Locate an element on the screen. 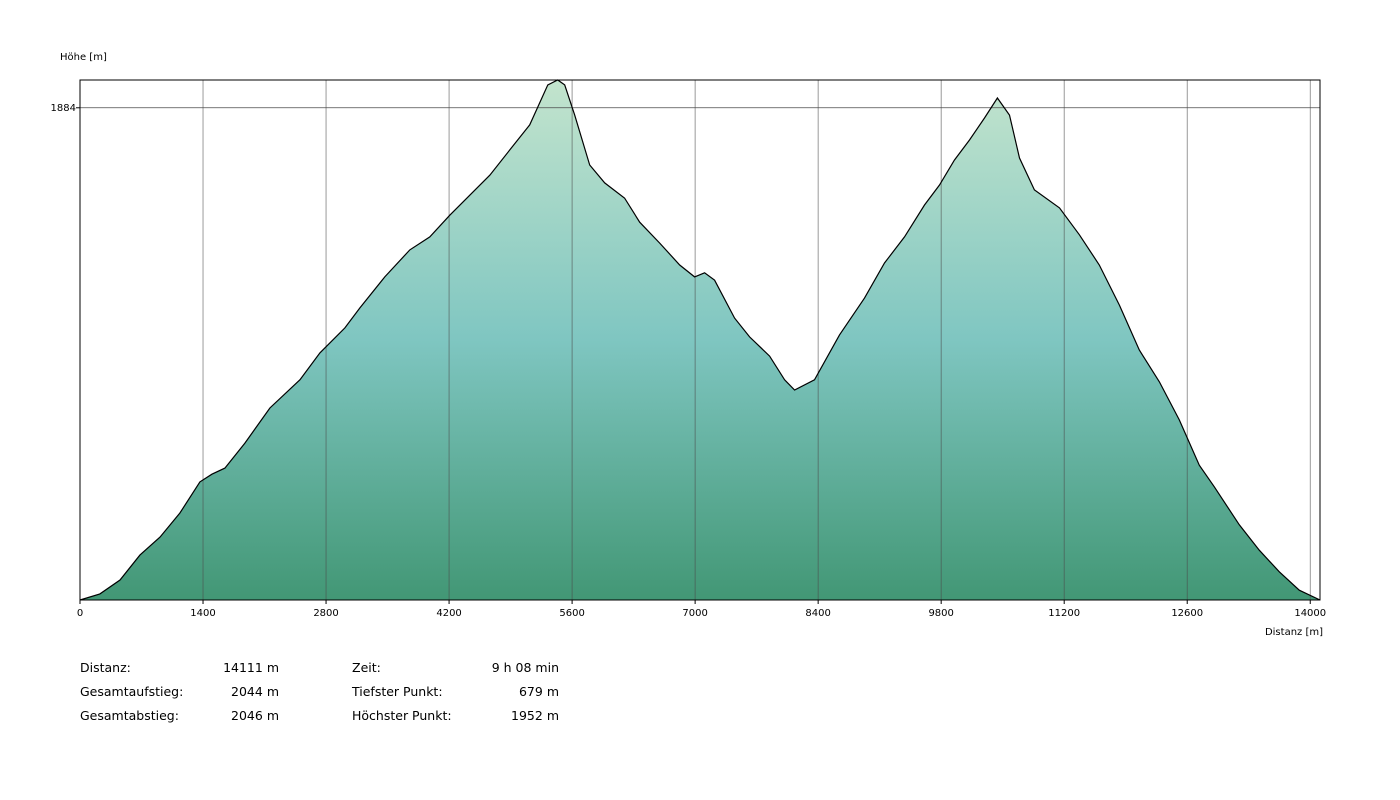 This screenshot has height=800, width=1400. x-tick-label: 14000 is located at coordinates (1310, 613).